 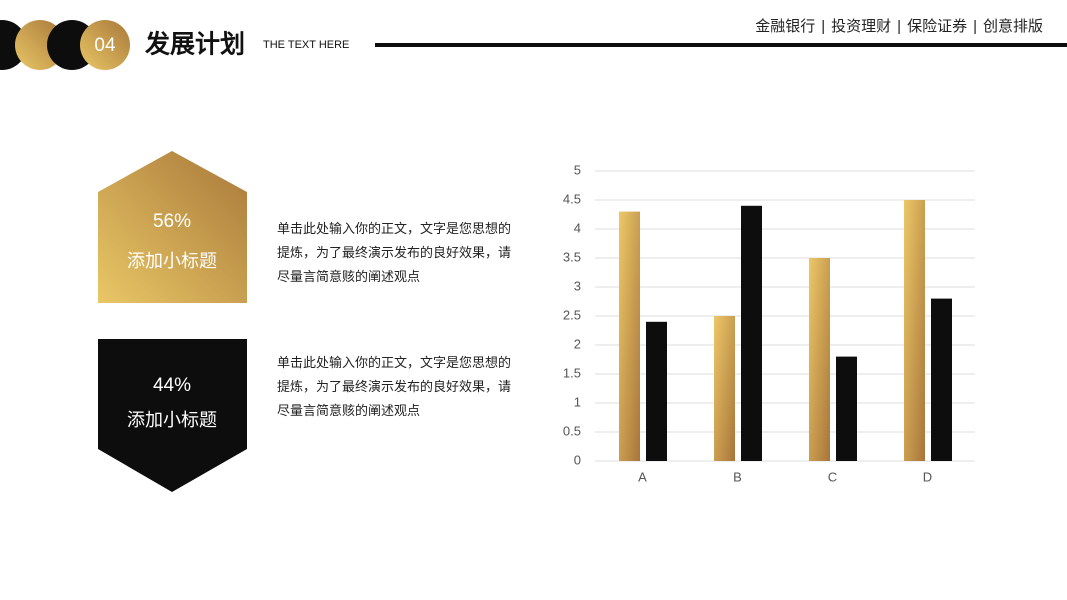 What do you see at coordinates (1013, 26) in the screenshot?
I see `nav-item: 创意排版` at bounding box center [1013, 26].